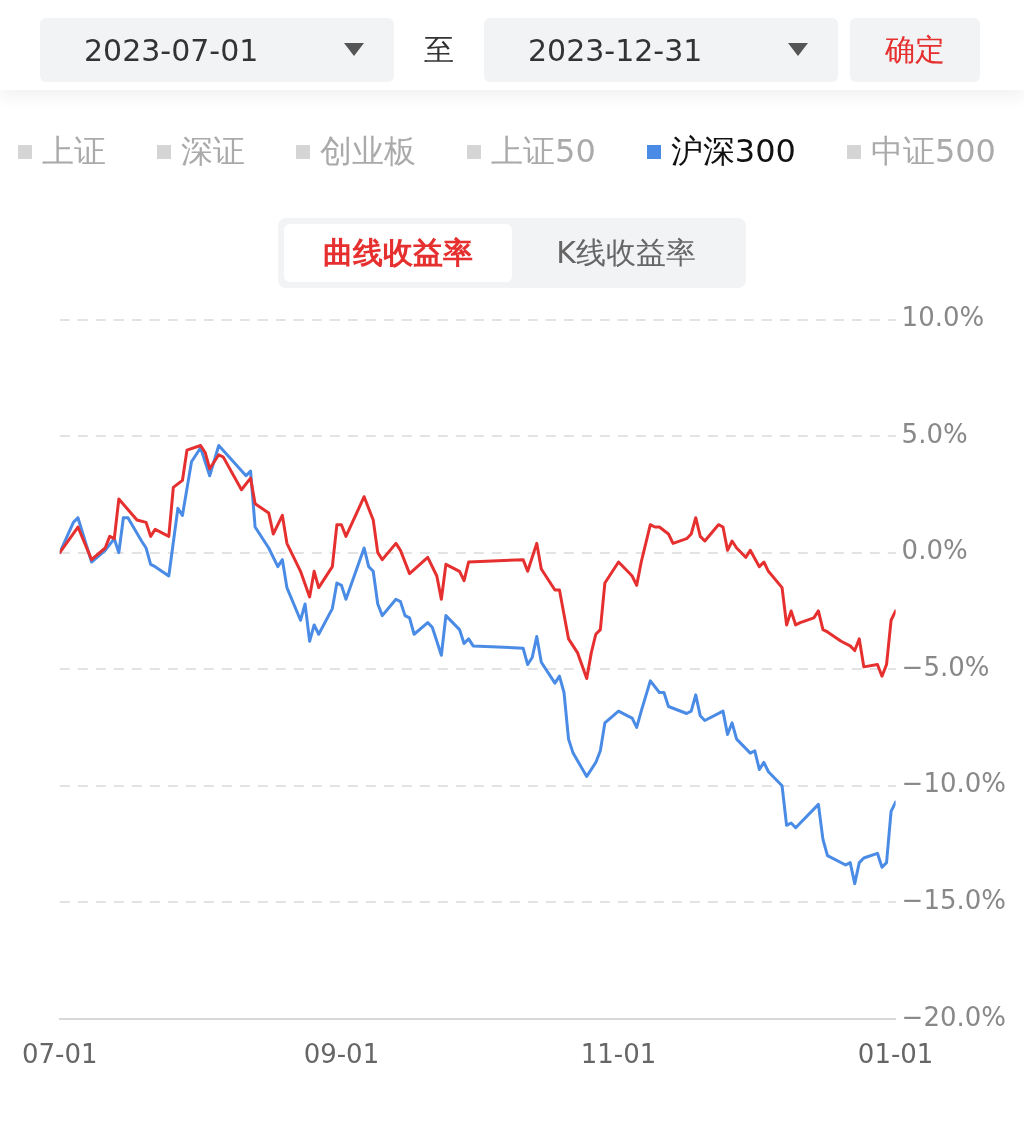  Describe the element at coordinates (934, 550) in the screenshot. I see `y-tick-label: 0.0%` at that location.